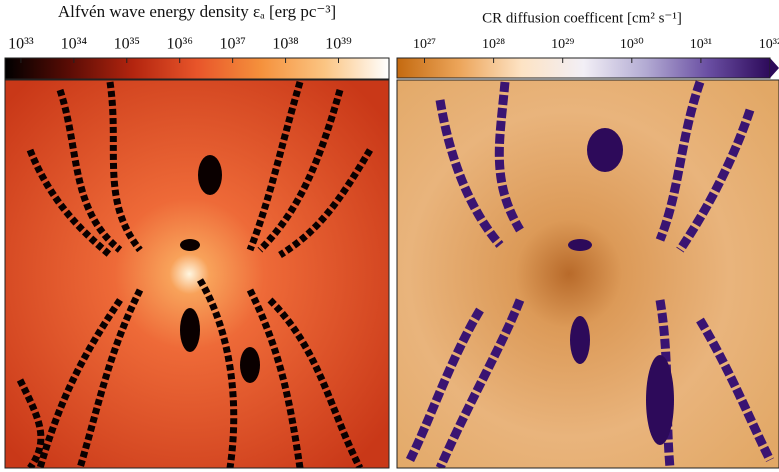  What do you see at coordinates (74, 44) in the screenshot?
I see `colorbar-tick-label: 10³⁴` at bounding box center [74, 44].